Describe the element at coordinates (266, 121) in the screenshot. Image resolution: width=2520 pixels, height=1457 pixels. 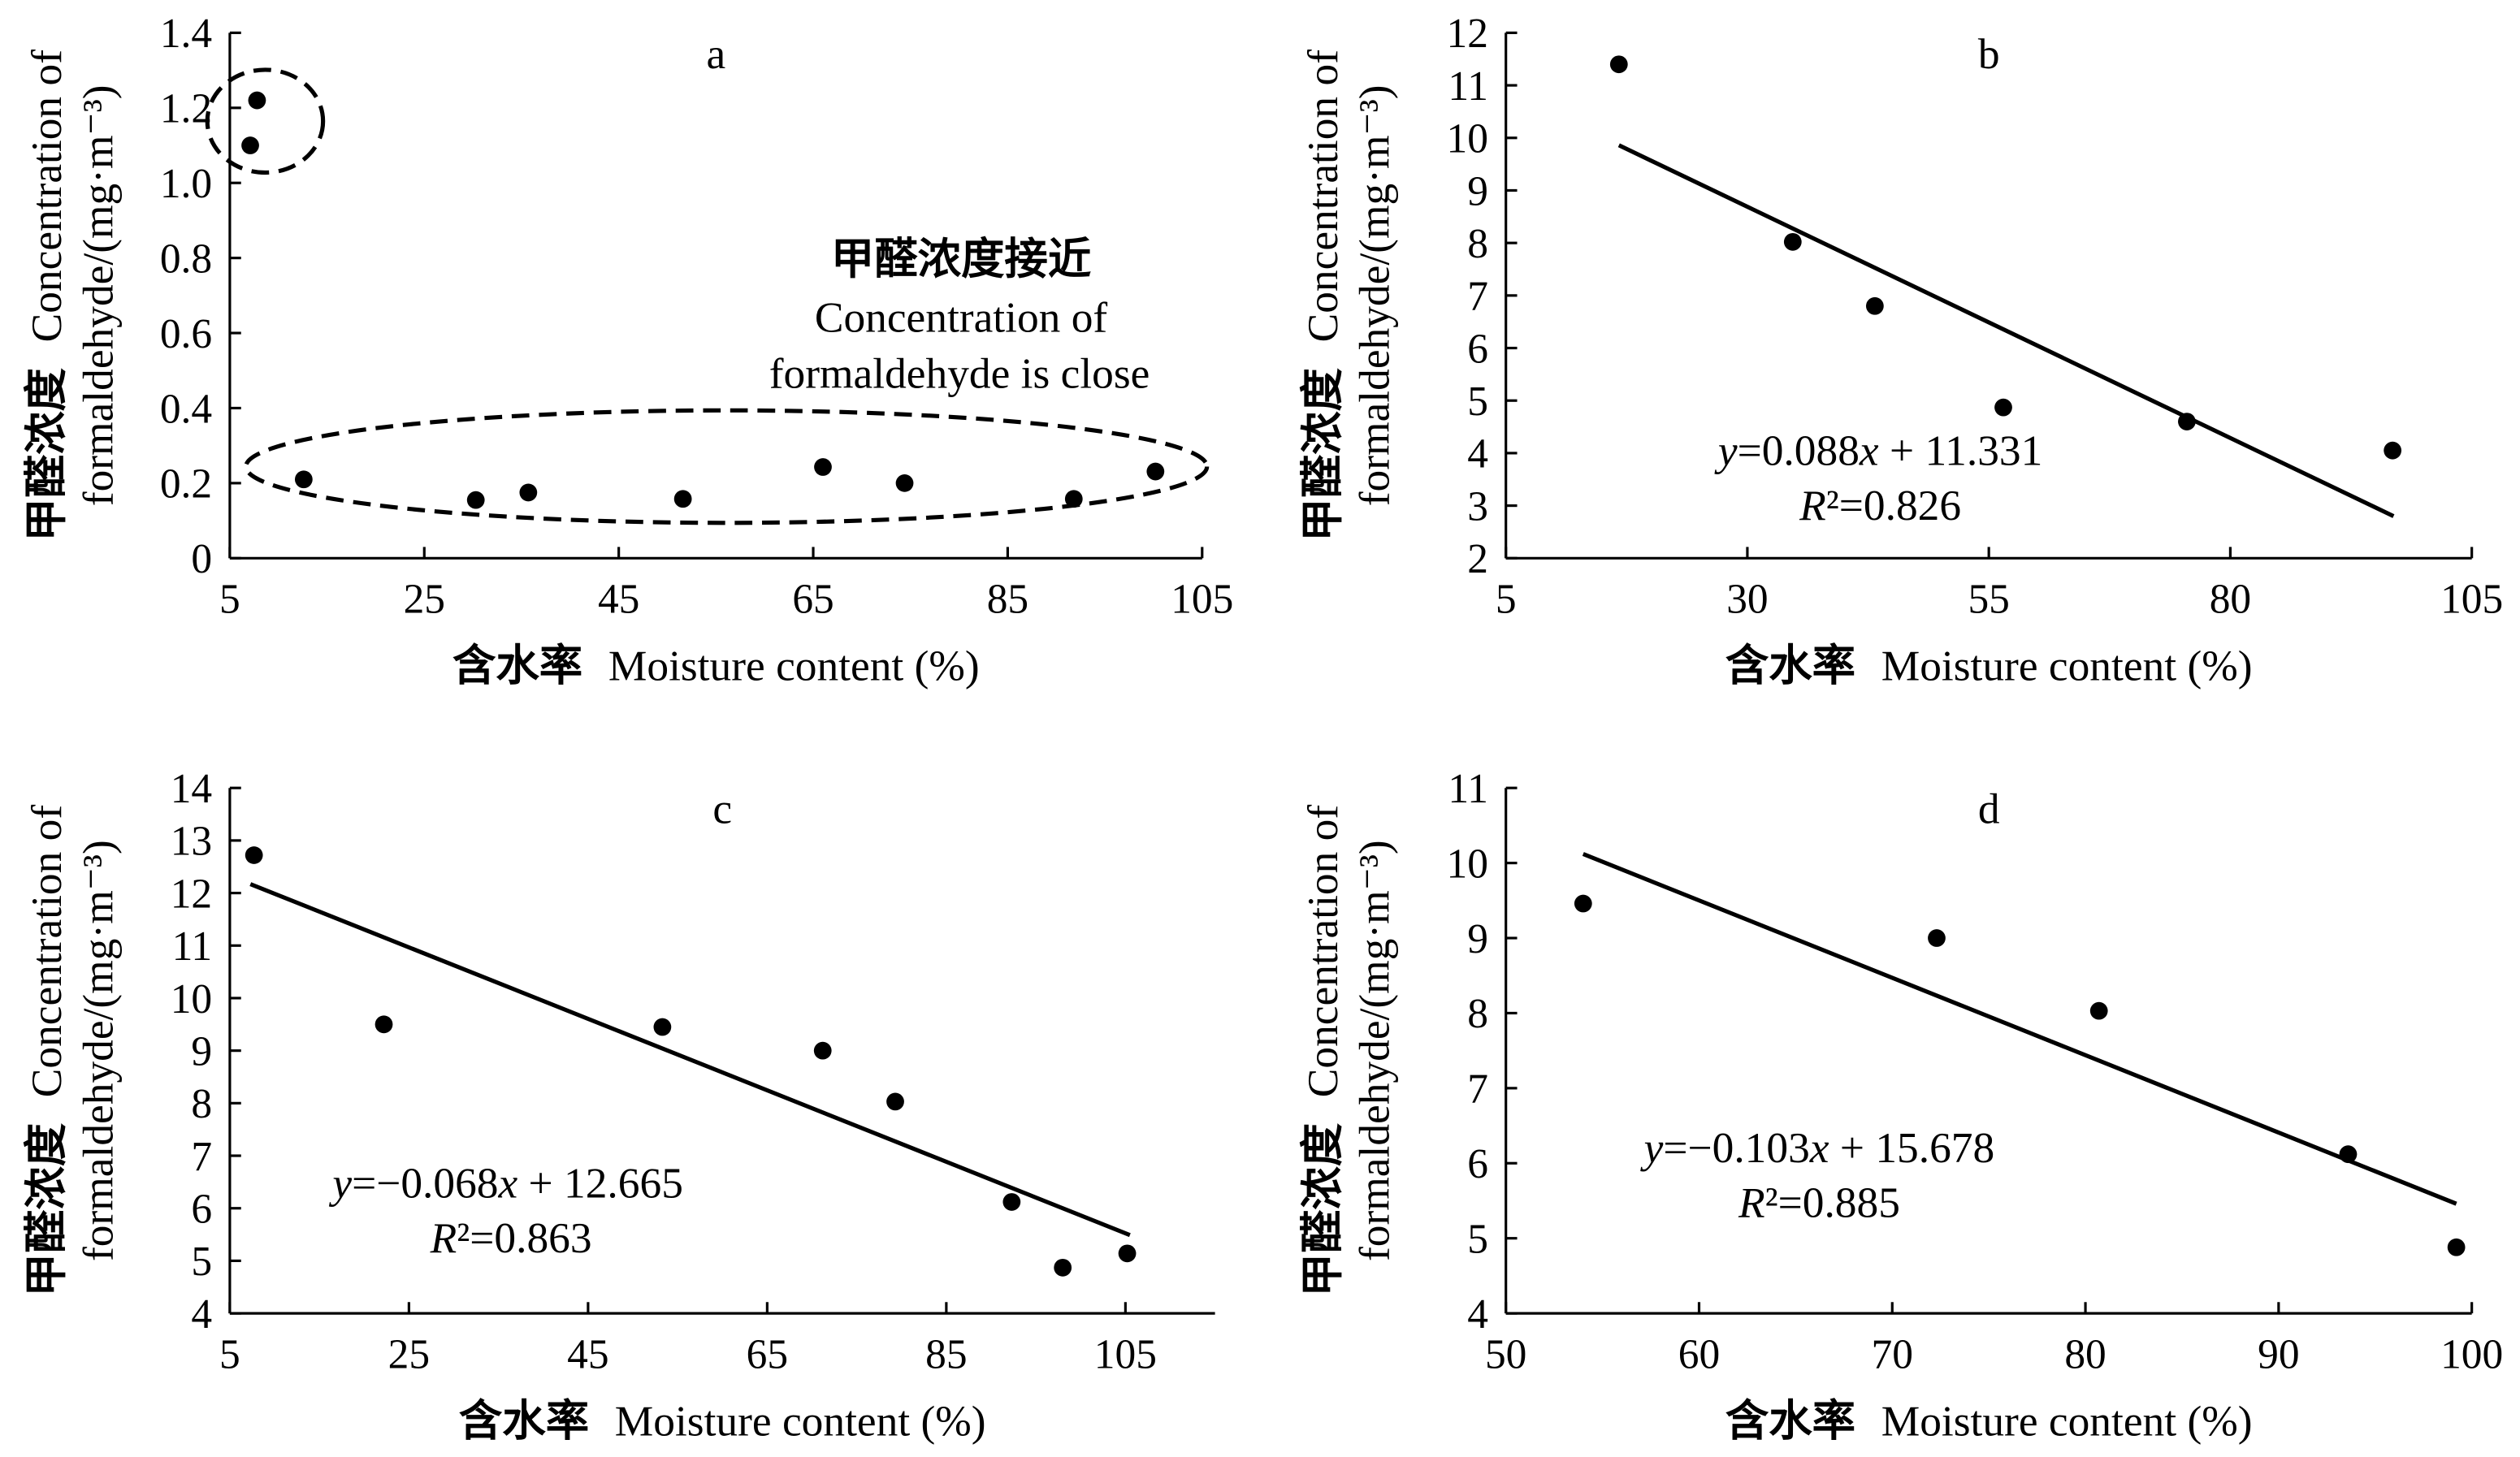
I see `outlier-group-ellipse` at that location.